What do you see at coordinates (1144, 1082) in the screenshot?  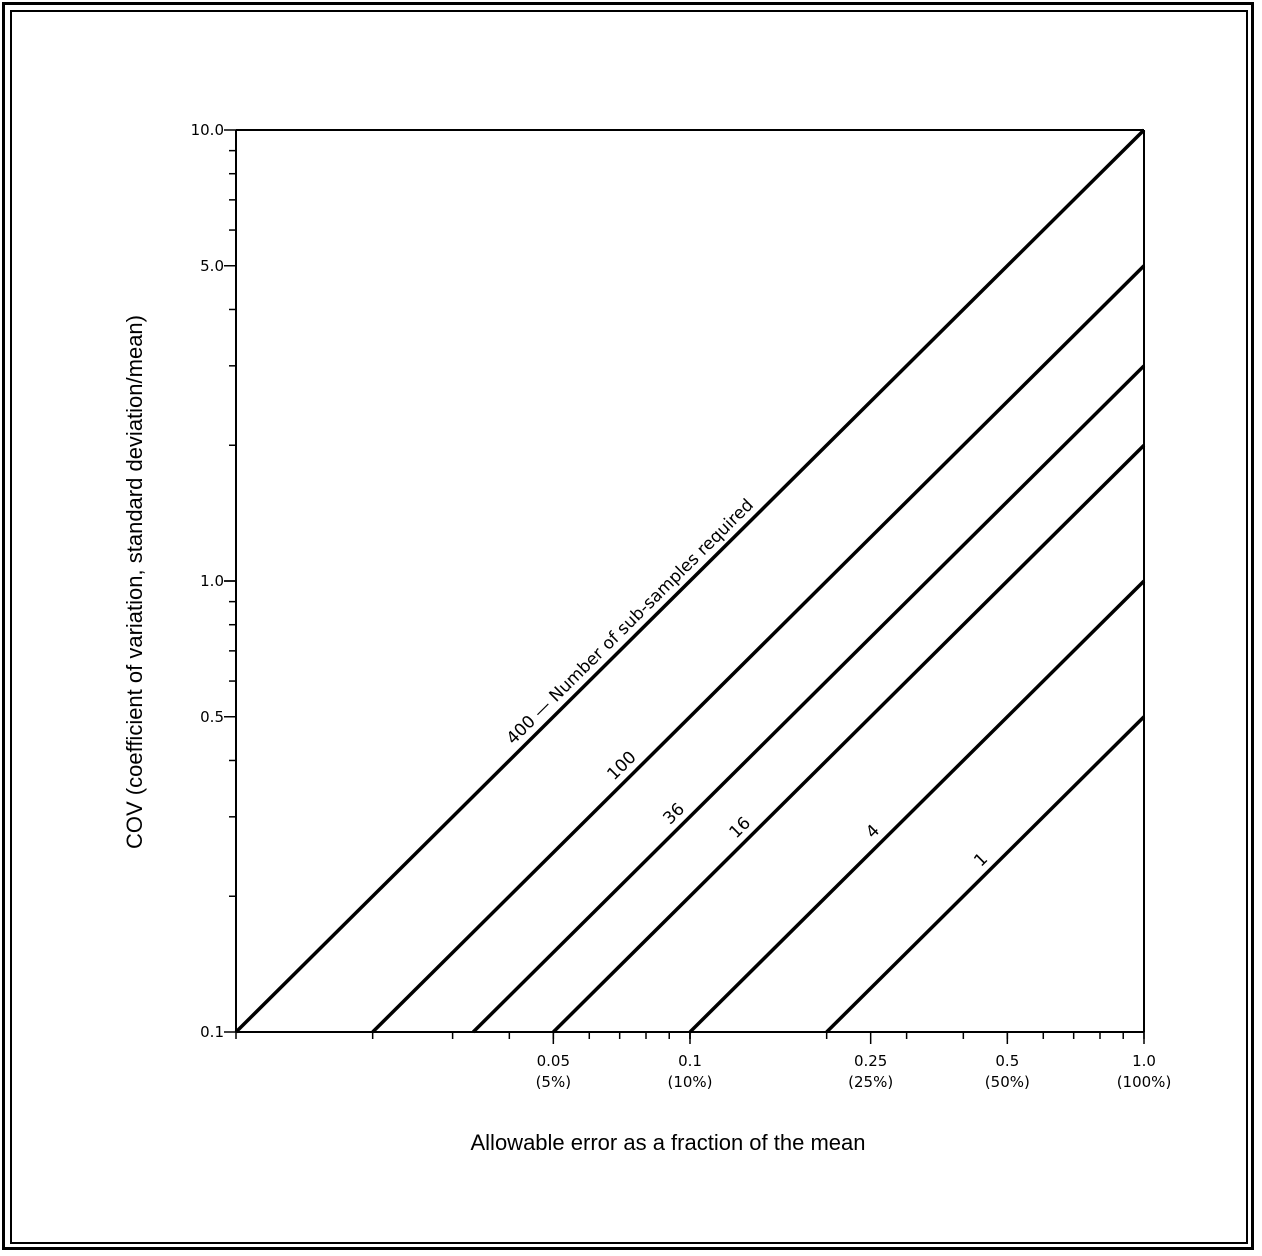 I see `x-tick-sublabel: (100%)` at bounding box center [1144, 1082].